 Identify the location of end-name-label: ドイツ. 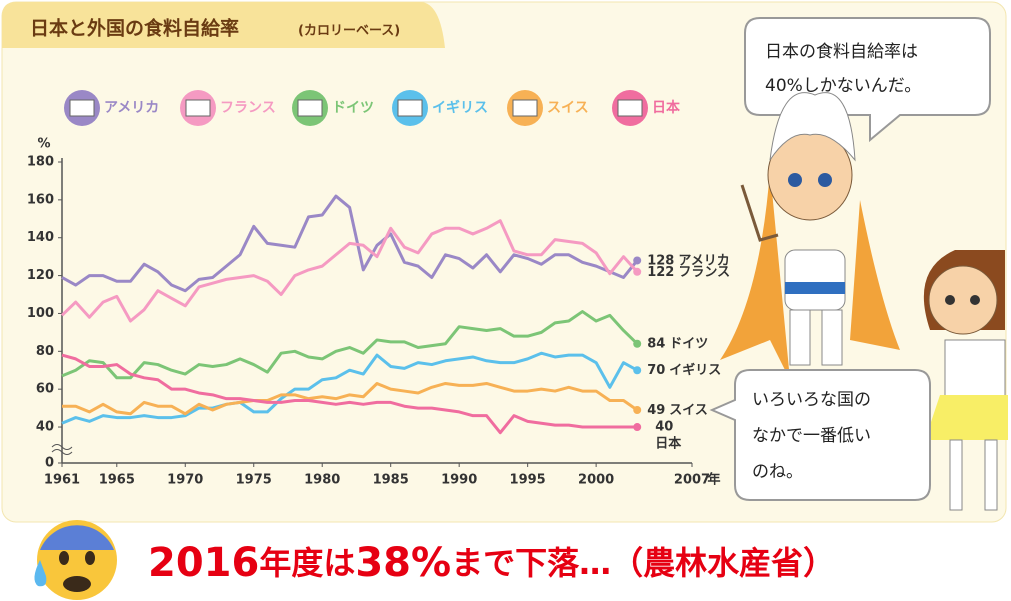
(688, 343).